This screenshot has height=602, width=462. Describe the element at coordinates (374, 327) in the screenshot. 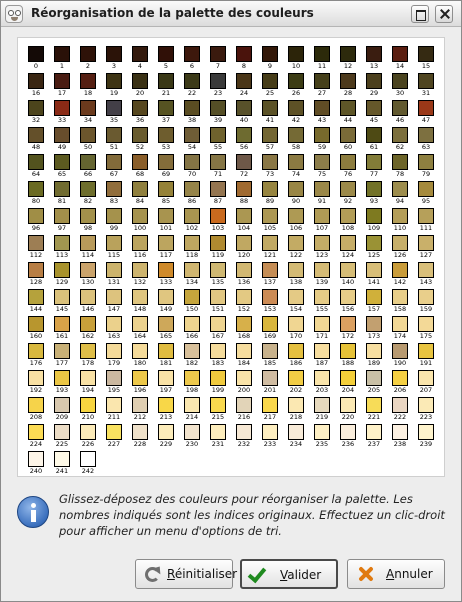

I see `palette-swatch-173: 173` at that location.